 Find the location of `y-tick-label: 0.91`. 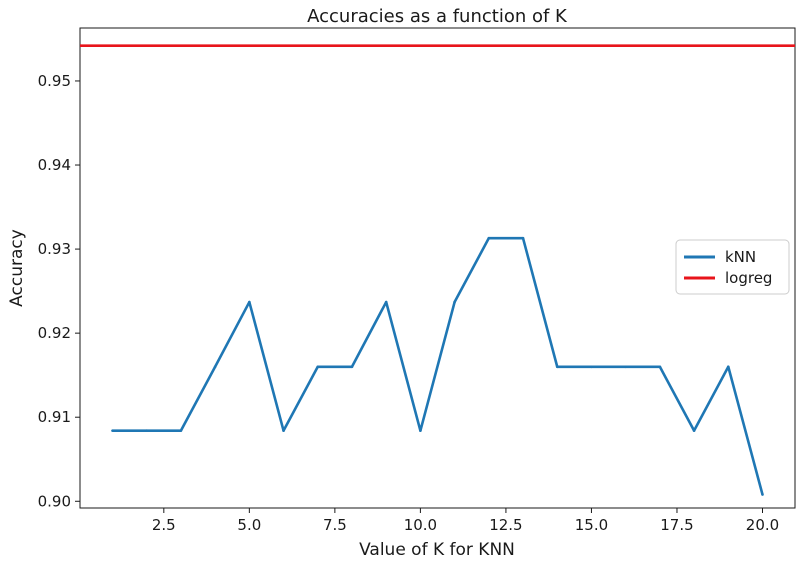

y-tick-label: 0.91 is located at coordinates (54, 417).